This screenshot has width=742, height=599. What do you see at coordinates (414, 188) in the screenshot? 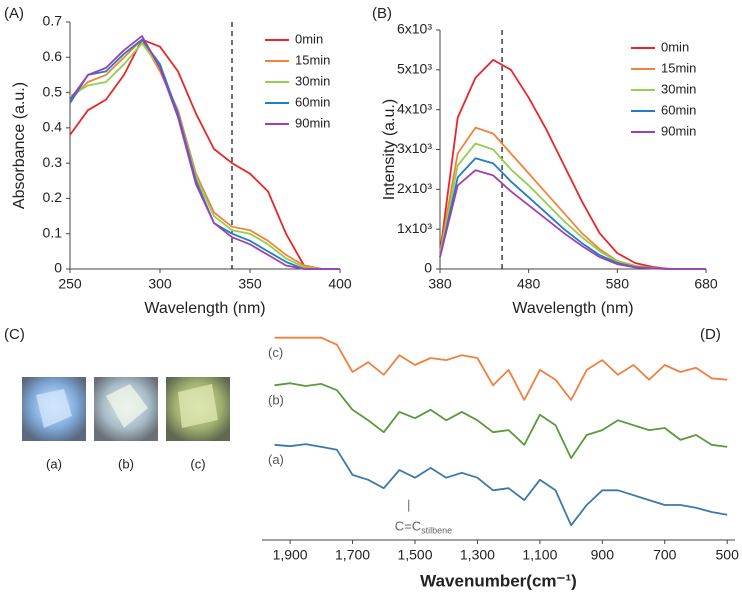
I see `y-tick-label: 2x10³` at bounding box center [414, 188].